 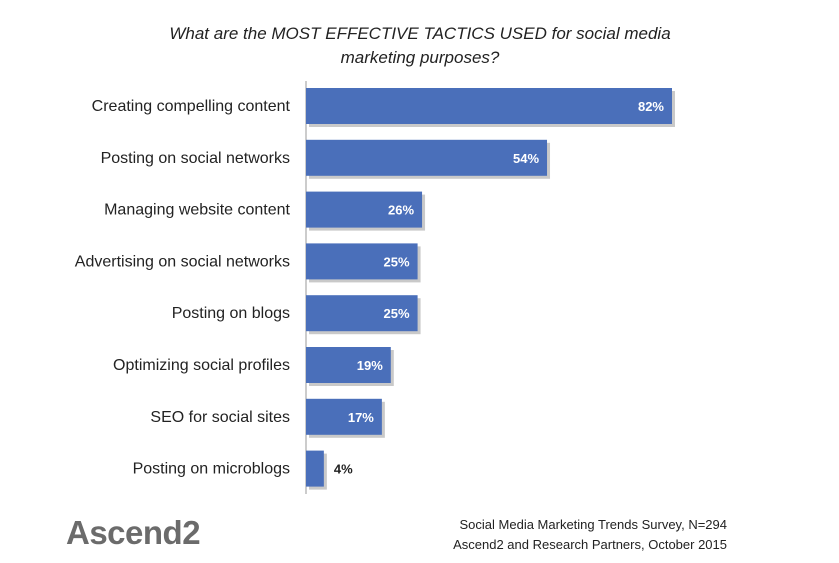 What do you see at coordinates (201, 365) in the screenshot?
I see `category-label: Optimizing social profiles` at bounding box center [201, 365].